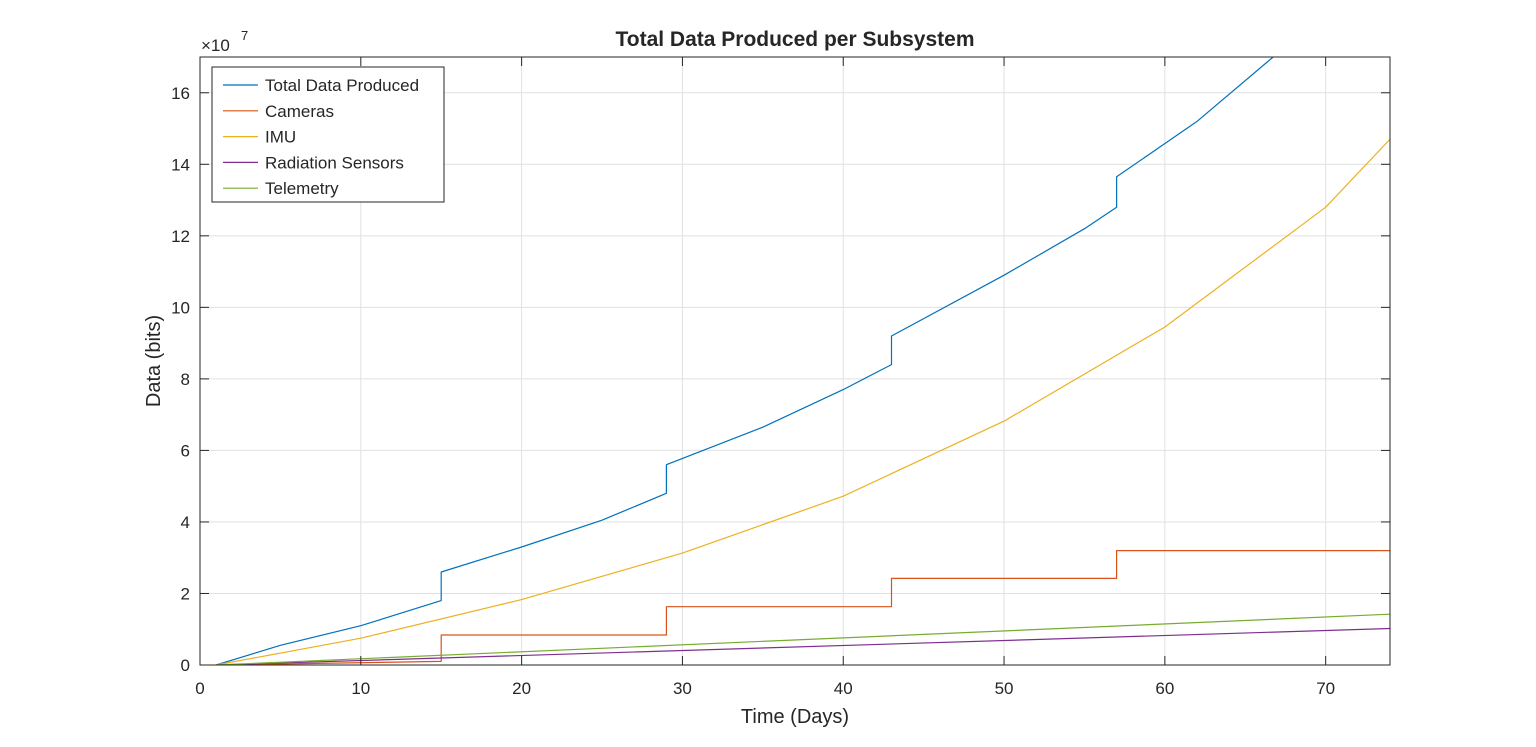 The image size is (1536, 747). What do you see at coordinates (180, 236) in the screenshot?
I see `y-tick-label: 12` at bounding box center [180, 236].